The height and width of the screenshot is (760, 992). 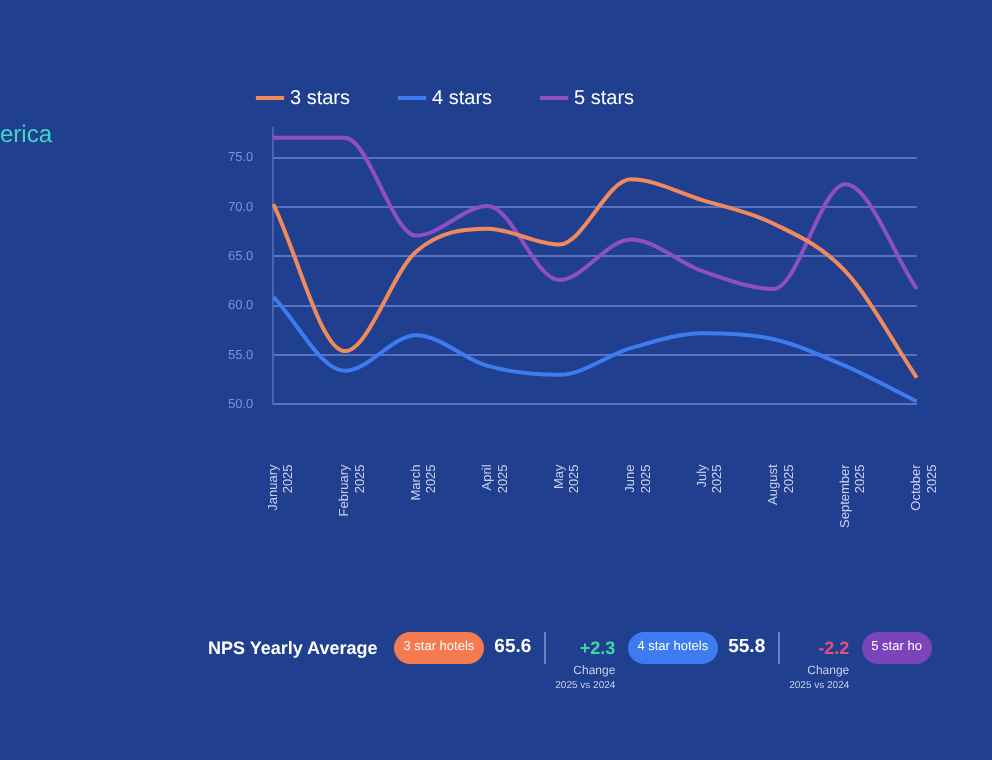 What do you see at coordinates (26, 134) in the screenshot?
I see `text: erica` at bounding box center [26, 134].